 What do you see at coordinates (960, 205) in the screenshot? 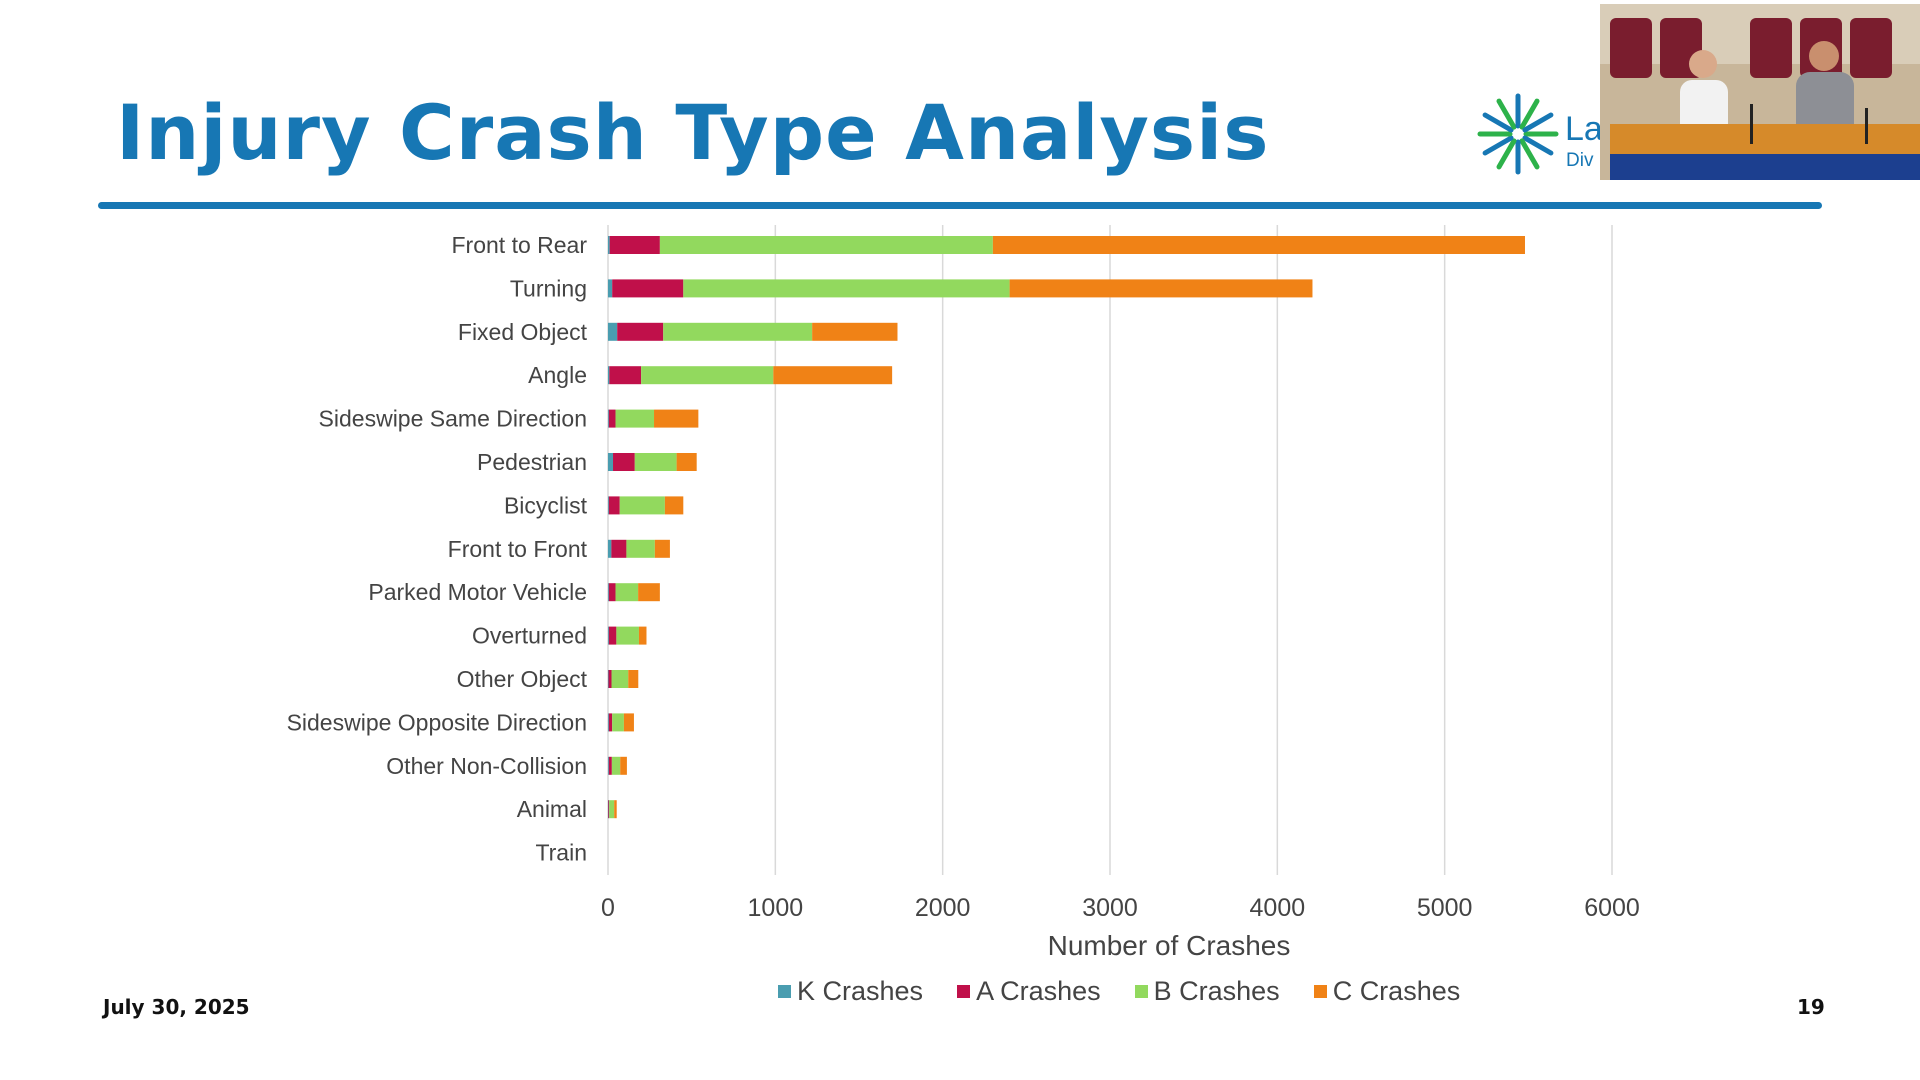
I see `title-divider` at bounding box center [960, 205].